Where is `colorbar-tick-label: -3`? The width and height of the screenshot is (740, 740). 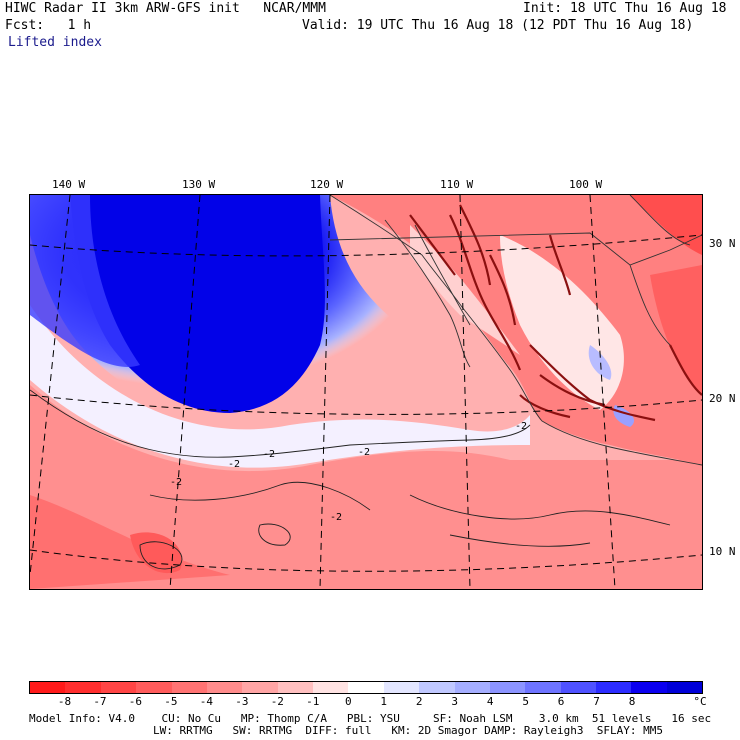 colorbar-tick-label: -3 is located at coordinates (242, 701).